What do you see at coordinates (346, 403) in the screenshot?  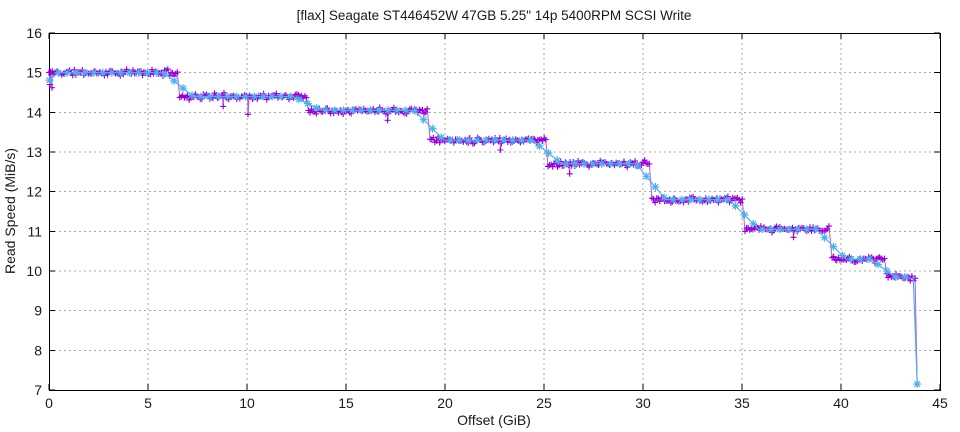 I see `x-tick-label: 15` at bounding box center [346, 403].